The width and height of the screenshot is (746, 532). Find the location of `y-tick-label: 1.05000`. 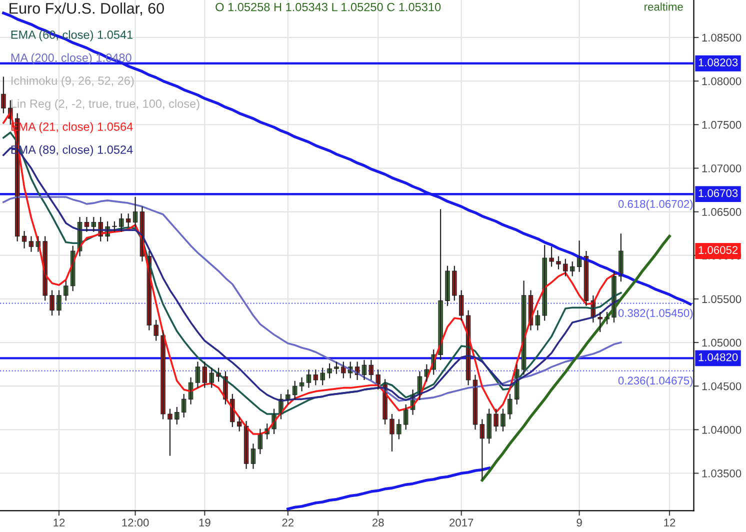

y-tick-label: 1.05000 is located at coordinates (722, 342).